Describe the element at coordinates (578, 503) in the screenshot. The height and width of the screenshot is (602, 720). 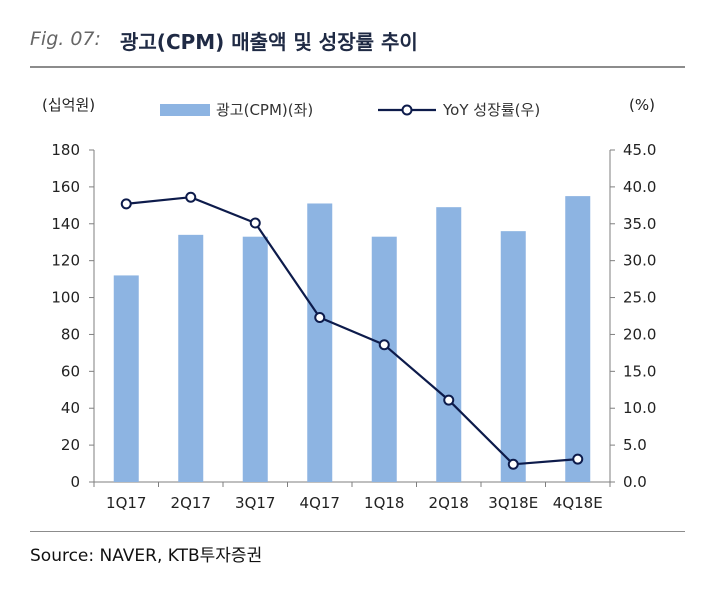
I see `x-tick-label: 4Q18E` at that location.